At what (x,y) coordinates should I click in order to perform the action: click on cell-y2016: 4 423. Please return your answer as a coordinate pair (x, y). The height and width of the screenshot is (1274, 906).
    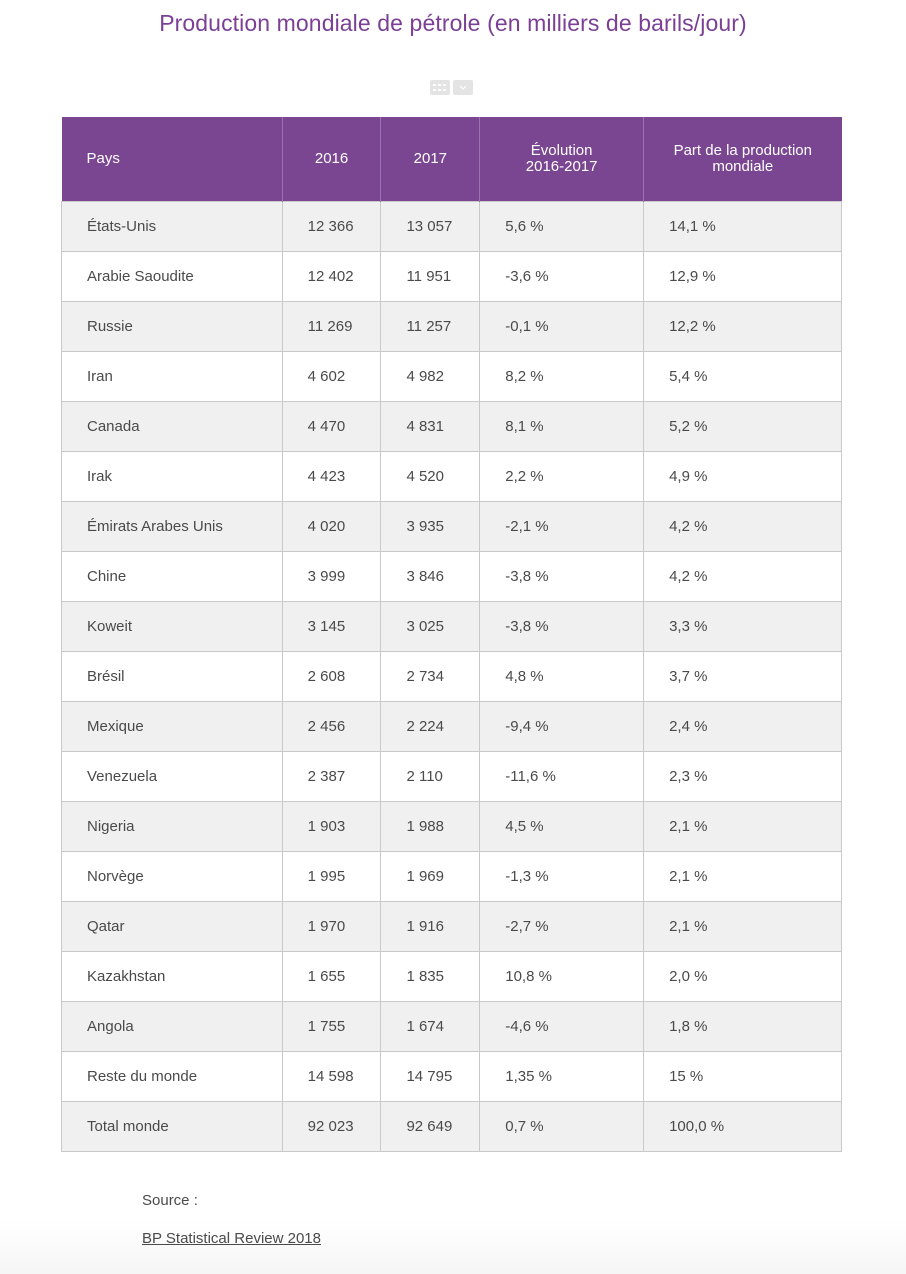
    Looking at the image, I should click on (331, 476).